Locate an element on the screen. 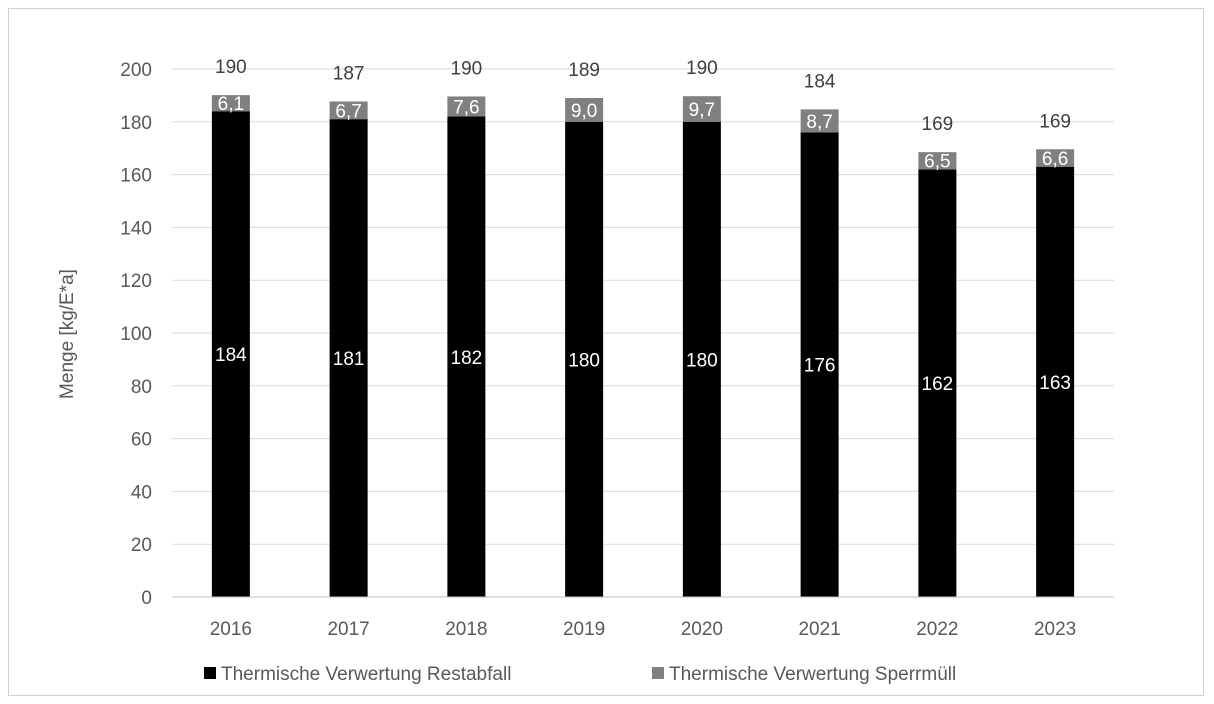  data-label-sperrmuell: 6,1 is located at coordinates (231, 104).